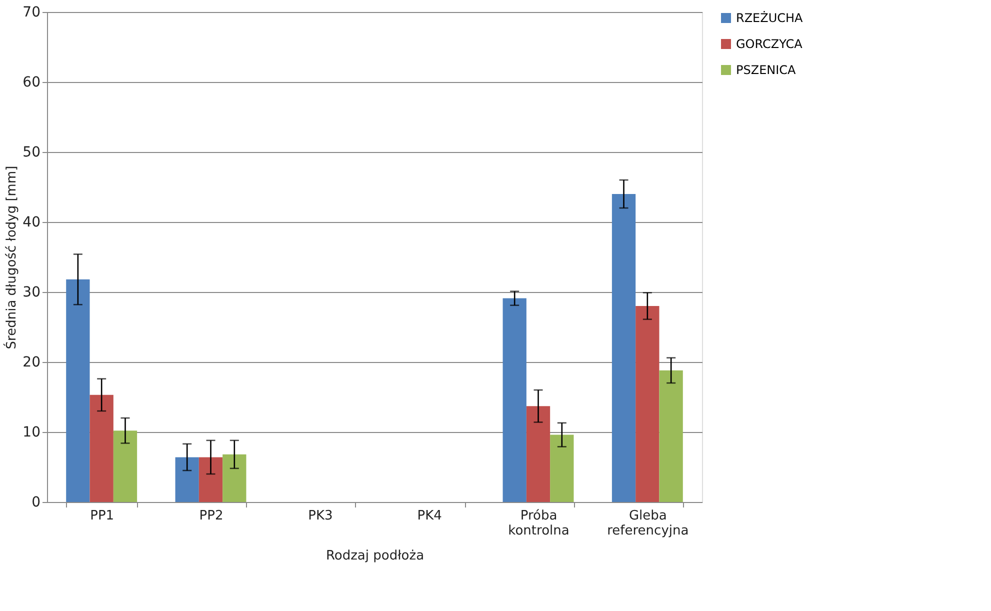 This screenshot has width=991, height=611. Describe the element at coordinates (375, 556) in the screenshot. I see `x-axis-title: Rodzaj podłoża` at that location.